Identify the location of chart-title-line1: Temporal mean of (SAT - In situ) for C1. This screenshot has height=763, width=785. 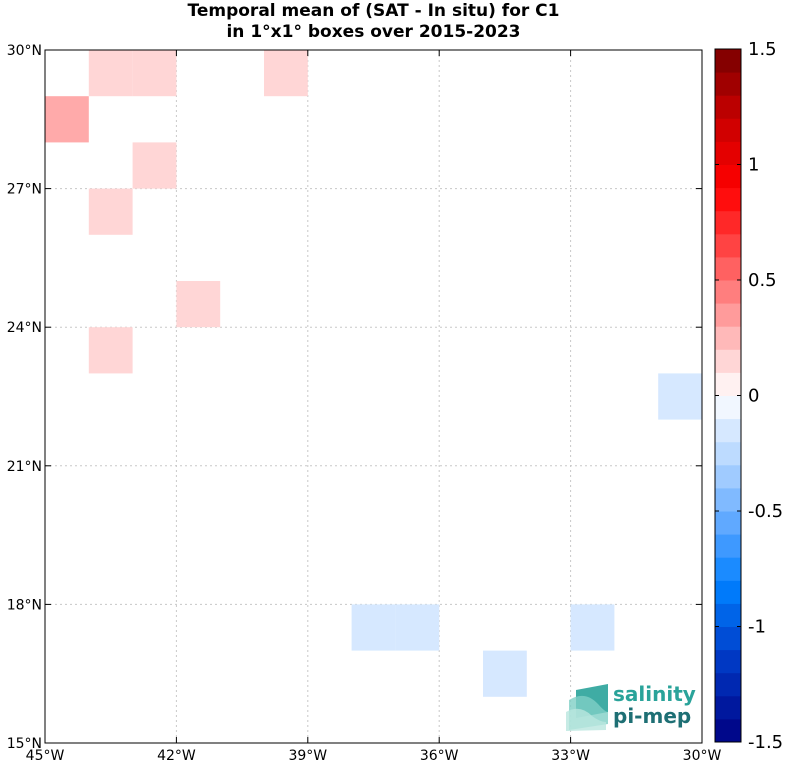
(373, 11).